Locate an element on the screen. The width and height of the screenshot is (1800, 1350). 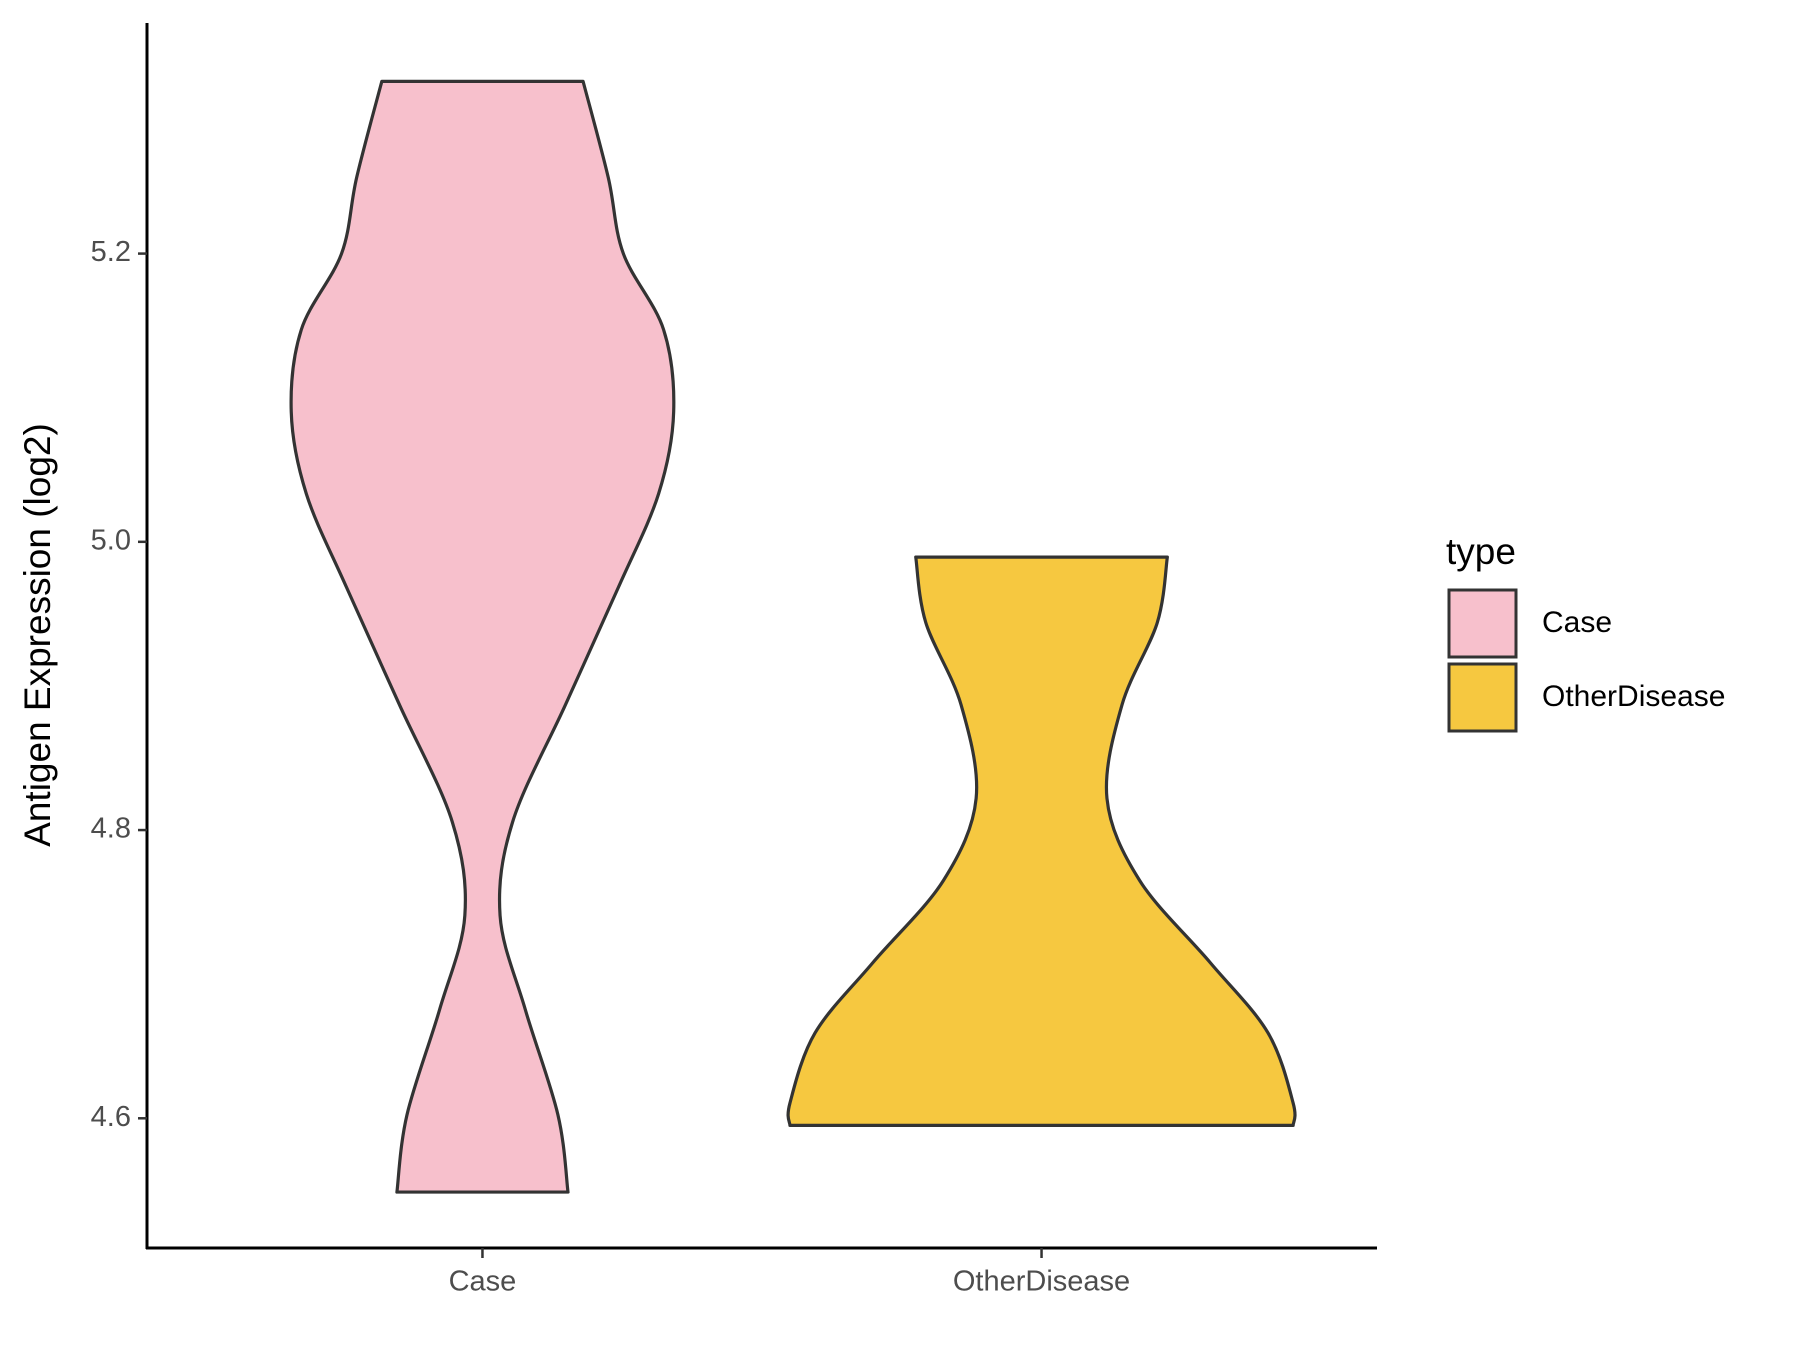
y-tick-label: 5.0 is located at coordinates (111, 540).